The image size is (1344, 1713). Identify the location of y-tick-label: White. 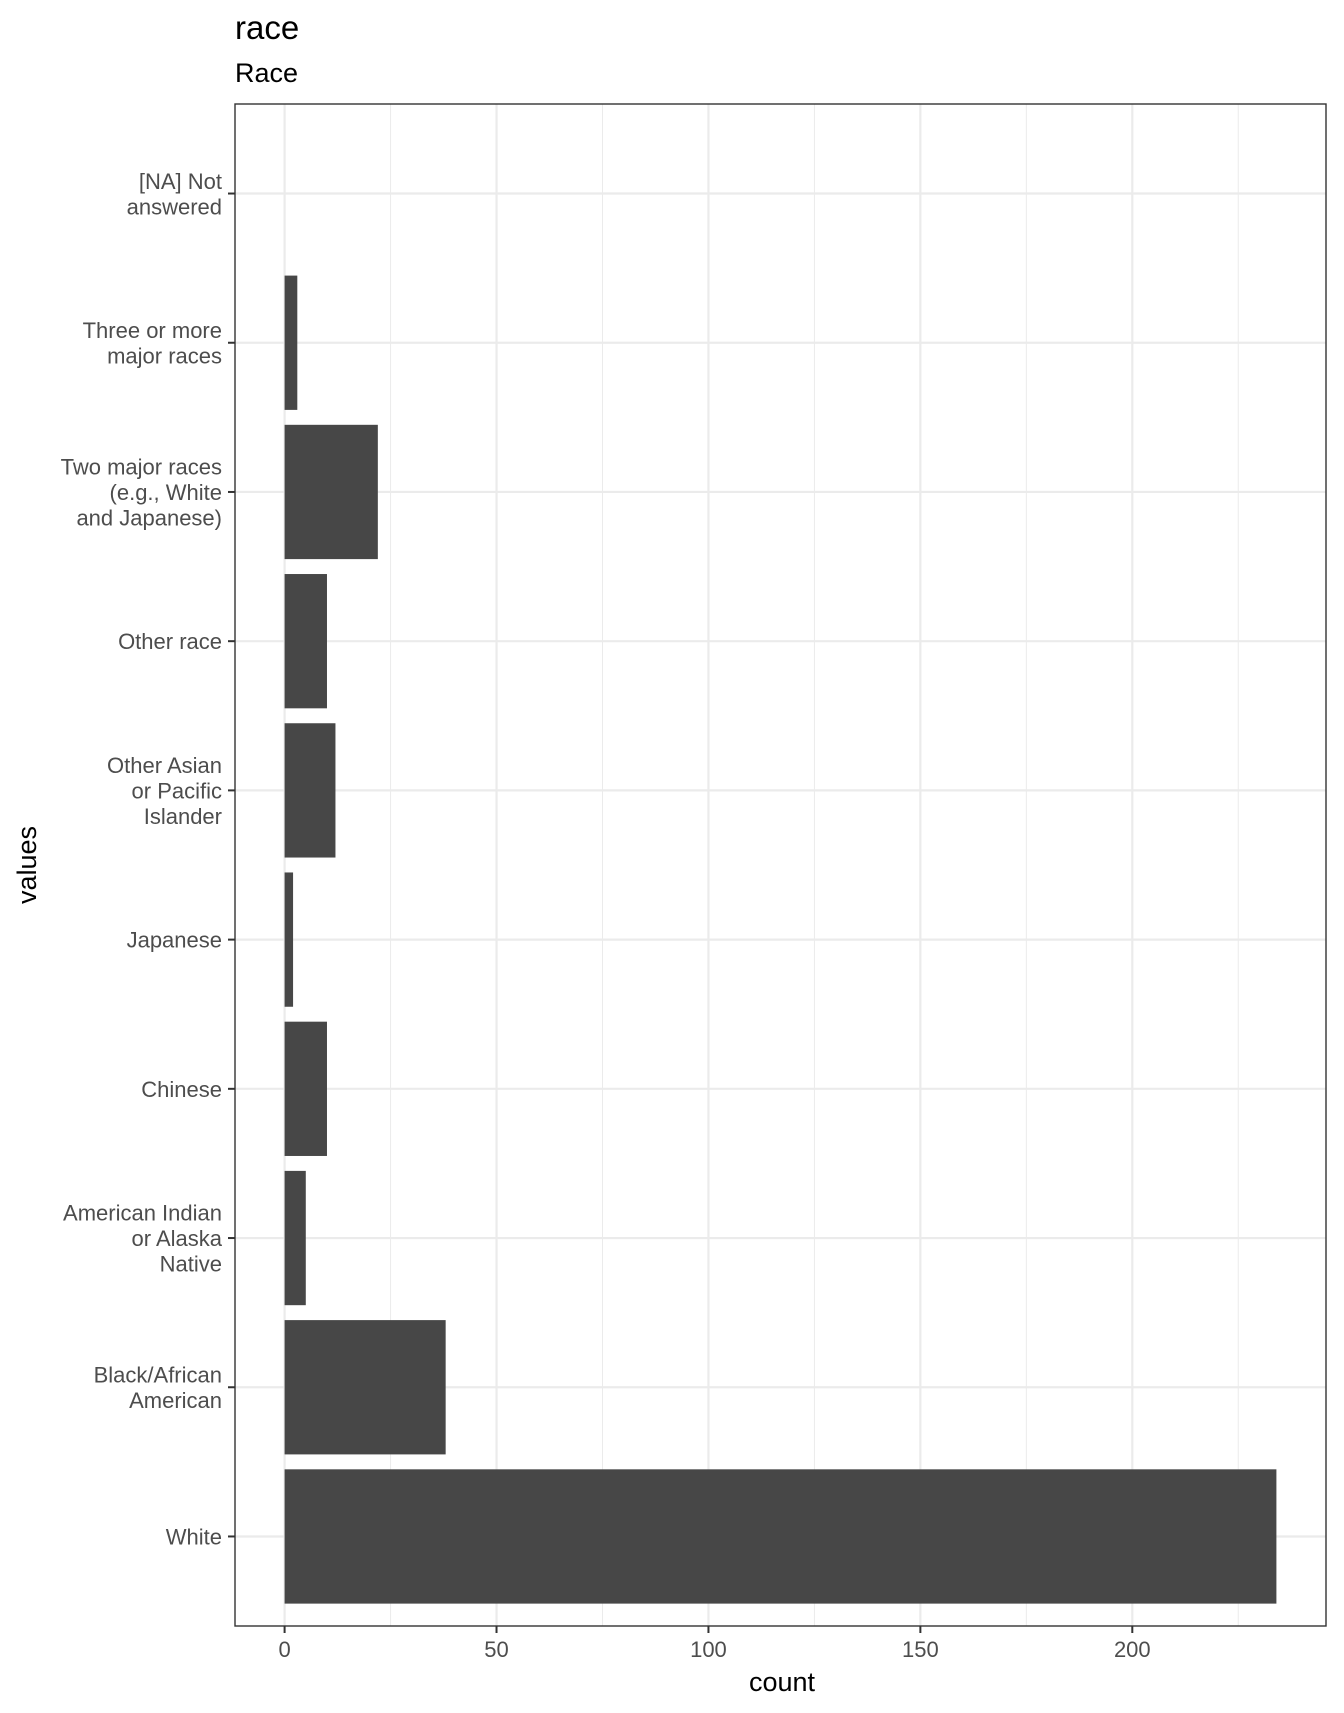
(194, 1536).